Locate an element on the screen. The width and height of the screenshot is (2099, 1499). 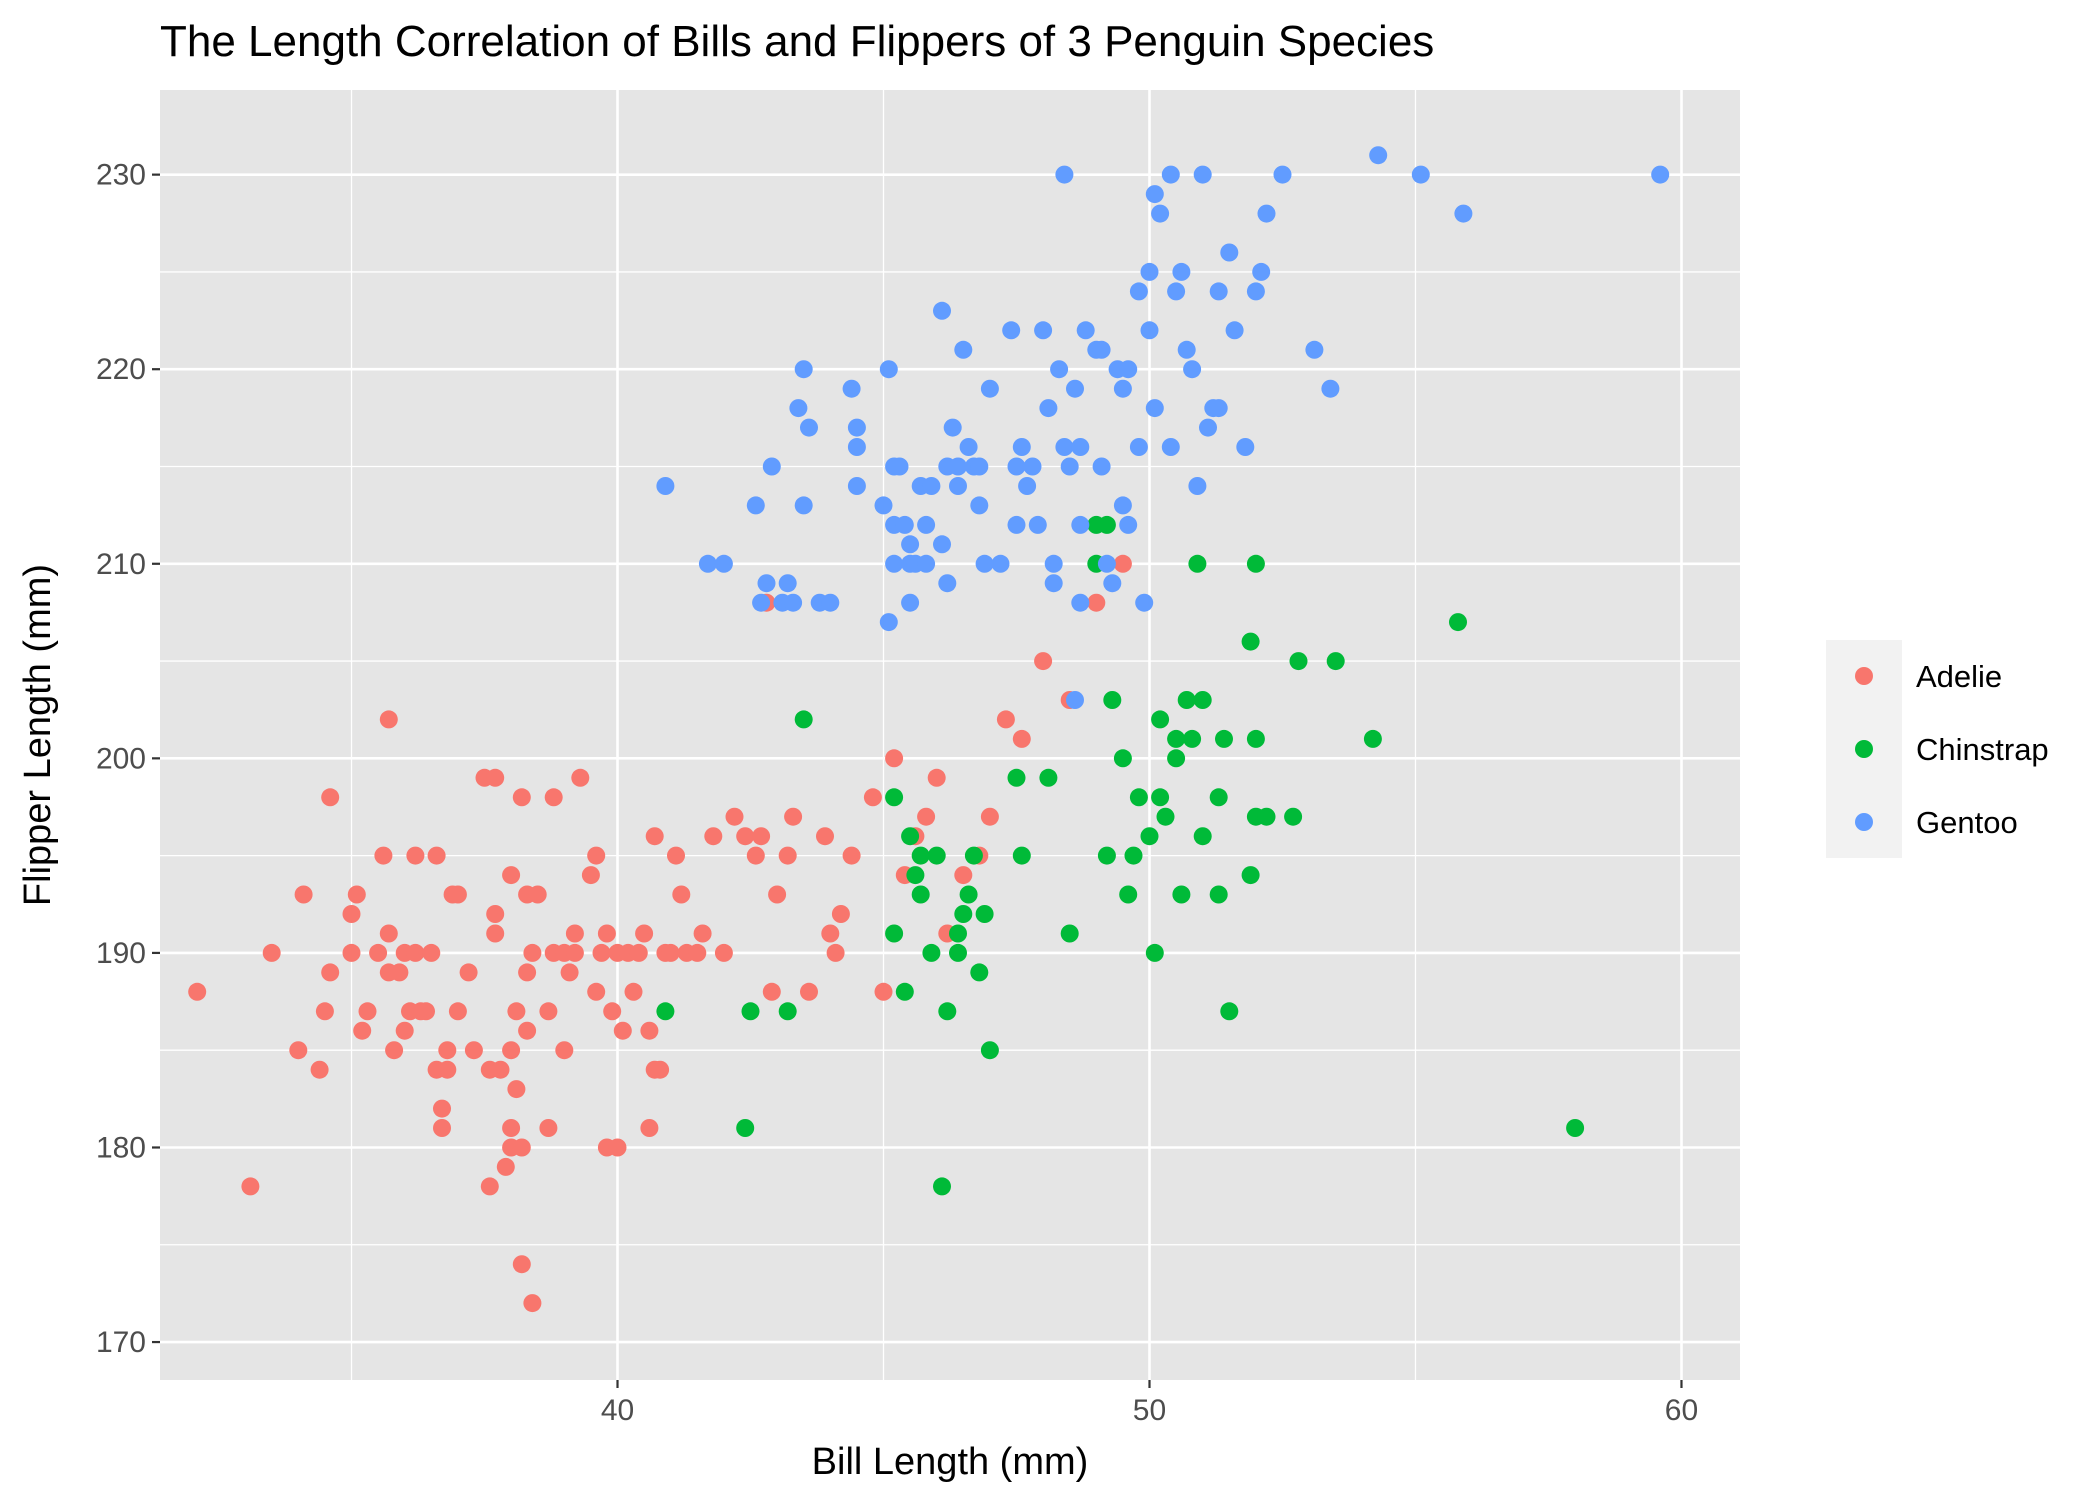
y-tick-label: 170 is located at coordinates (121, 1342).